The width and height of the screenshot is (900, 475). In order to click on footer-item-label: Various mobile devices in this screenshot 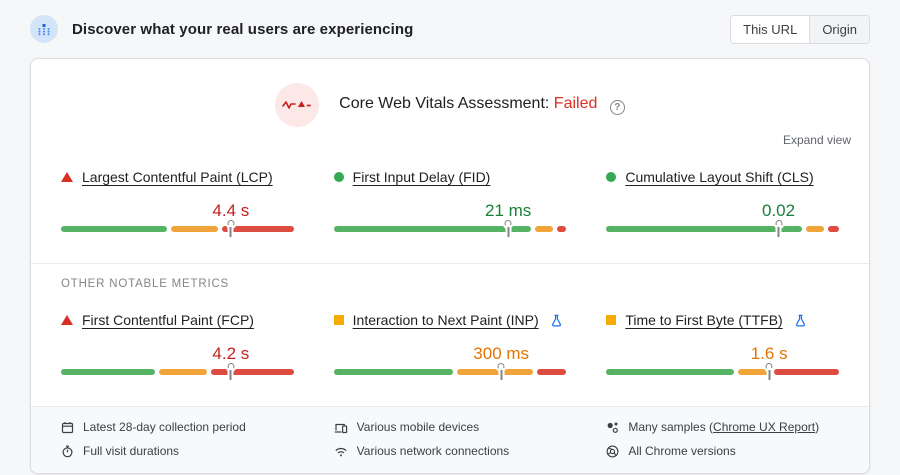, I will do `click(418, 427)`.